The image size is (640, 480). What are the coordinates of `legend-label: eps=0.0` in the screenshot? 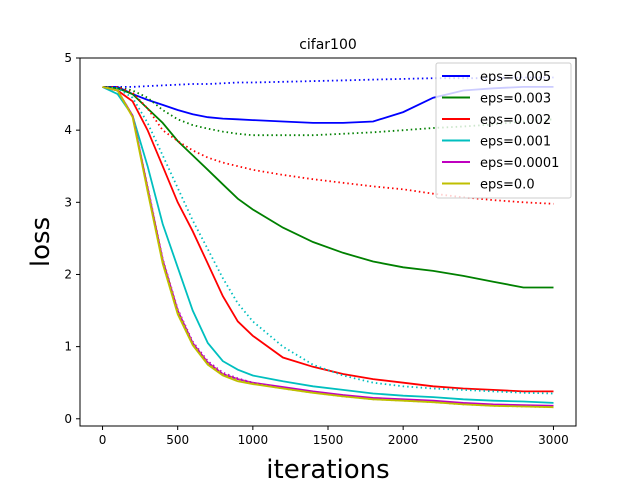 It's located at (507, 185).